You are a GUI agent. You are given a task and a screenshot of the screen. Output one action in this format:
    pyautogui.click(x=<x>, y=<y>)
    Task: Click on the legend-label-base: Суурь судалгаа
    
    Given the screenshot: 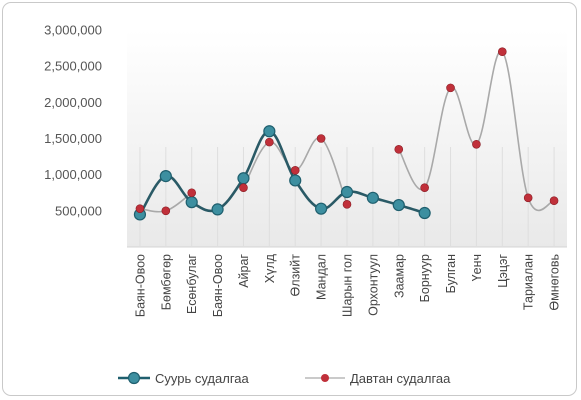 What is the action you would take?
    pyautogui.click(x=202, y=378)
    